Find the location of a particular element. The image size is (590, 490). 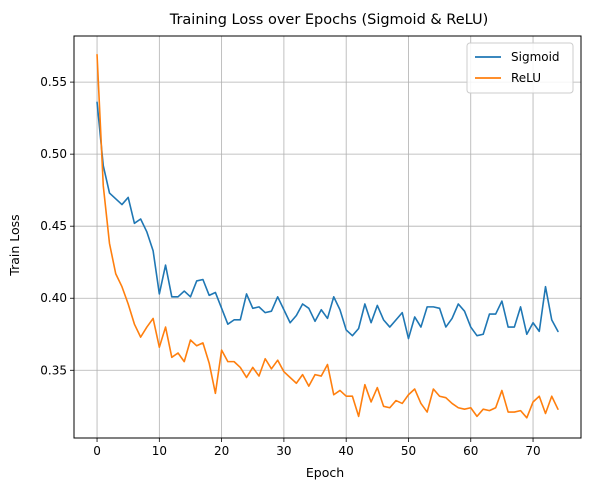

legend-label-relu: ReLU is located at coordinates (526, 78).